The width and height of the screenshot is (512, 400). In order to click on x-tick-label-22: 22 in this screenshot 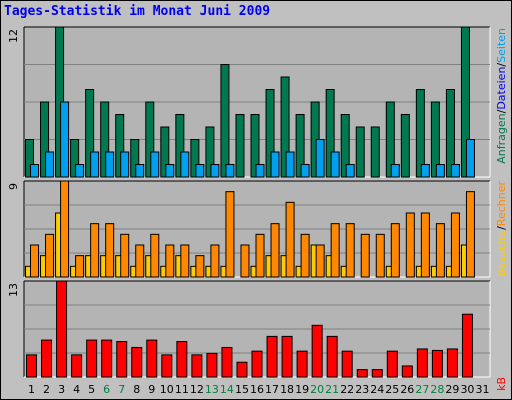, I will do `click(347, 389)`.